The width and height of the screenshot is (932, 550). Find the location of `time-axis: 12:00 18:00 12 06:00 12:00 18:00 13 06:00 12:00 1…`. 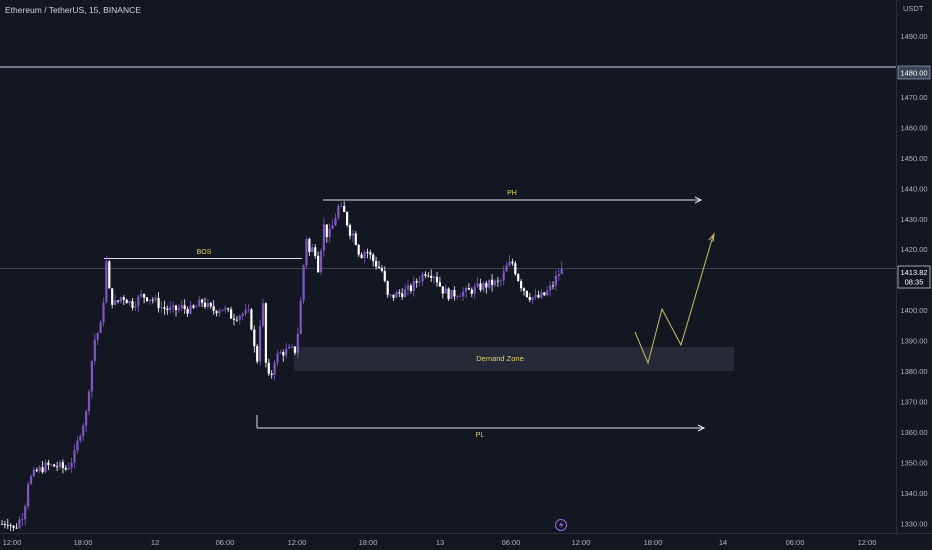

time-axis: 12:00 18:00 12 06:00 12:00 18:00 13 06:00 12:00 1… is located at coordinates (440, 542).